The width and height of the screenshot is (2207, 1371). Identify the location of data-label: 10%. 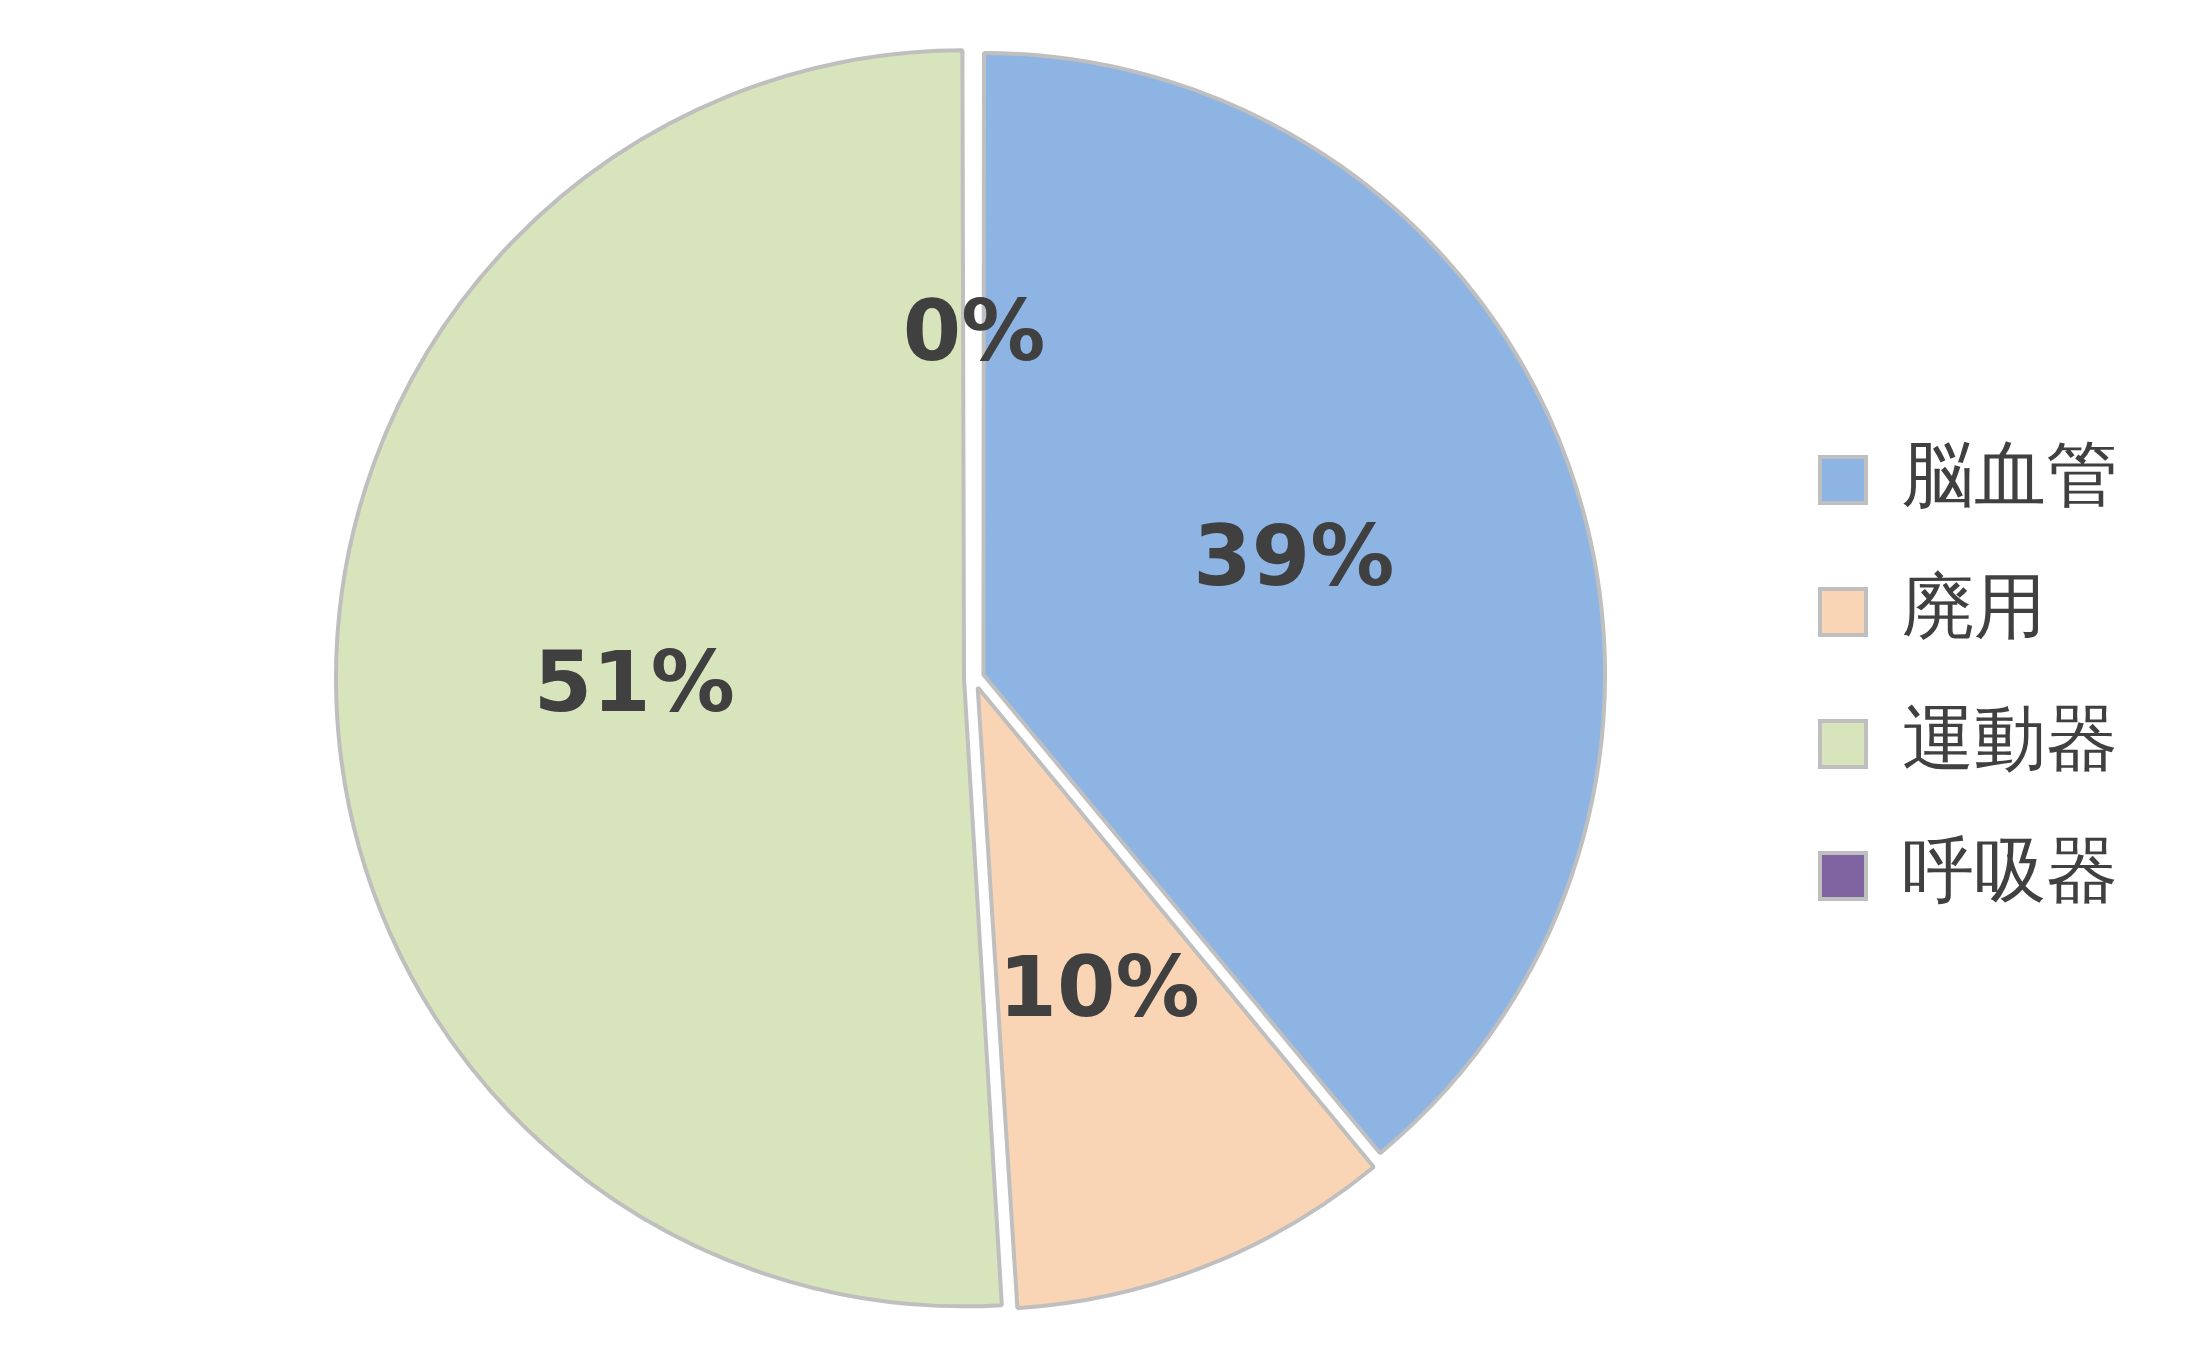
(1099, 986).